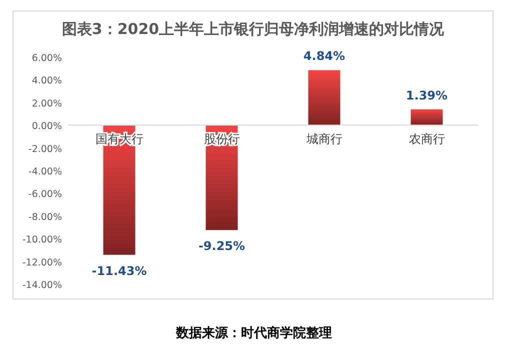  What do you see at coordinates (119, 271) in the screenshot?
I see `data-label: -11.43%` at bounding box center [119, 271].